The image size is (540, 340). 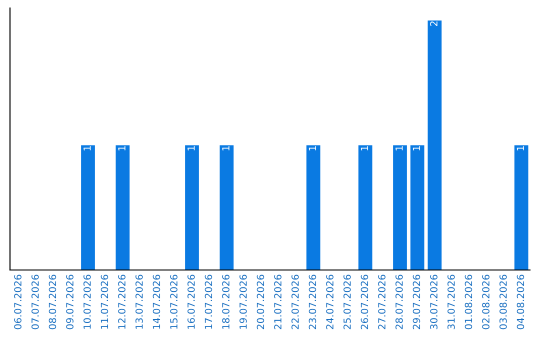 What do you see at coordinates (434, 23) in the screenshot?
I see `data-label: 2` at bounding box center [434, 23].